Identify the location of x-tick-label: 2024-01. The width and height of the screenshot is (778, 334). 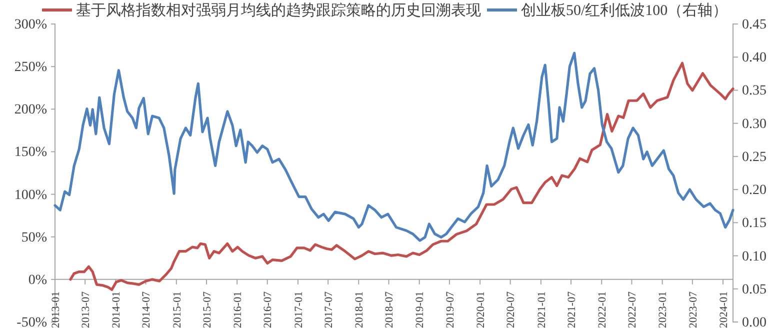
(724, 309).